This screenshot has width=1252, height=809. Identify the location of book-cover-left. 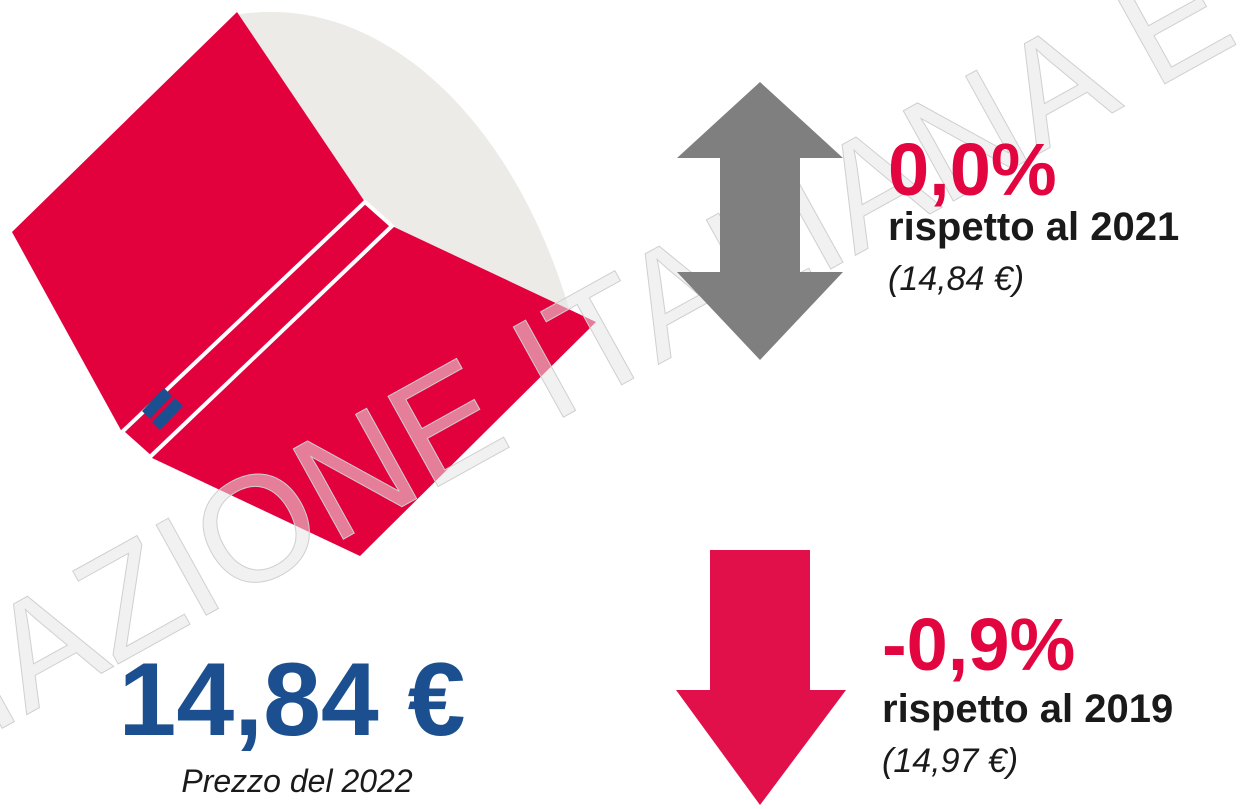
(188, 222).